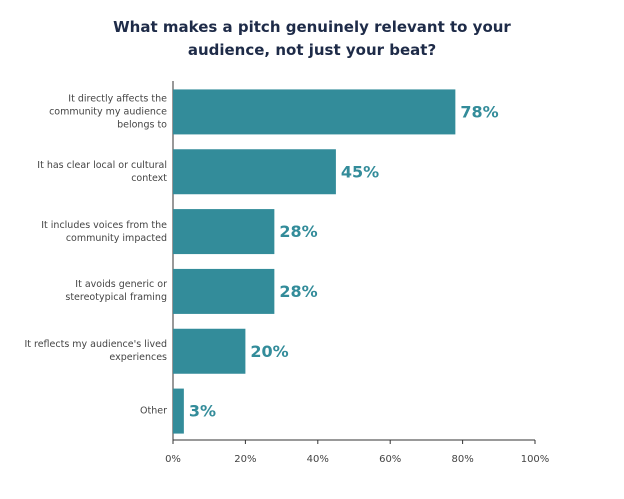 Image resolution: width=624 pixels, height=499 pixels. What do you see at coordinates (173, 459) in the screenshot?
I see `x-tick-label: 0%` at bounding box center [173, 459].